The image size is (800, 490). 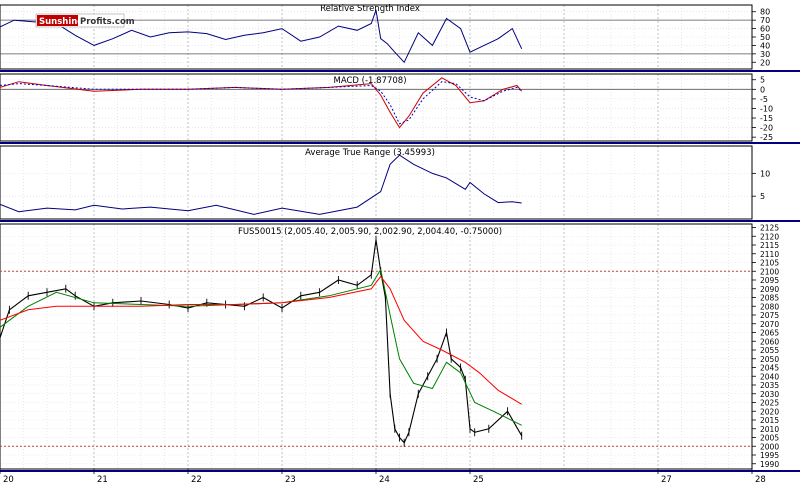 I want to click on x-tick-label: 21, so click(x=102, y=480).